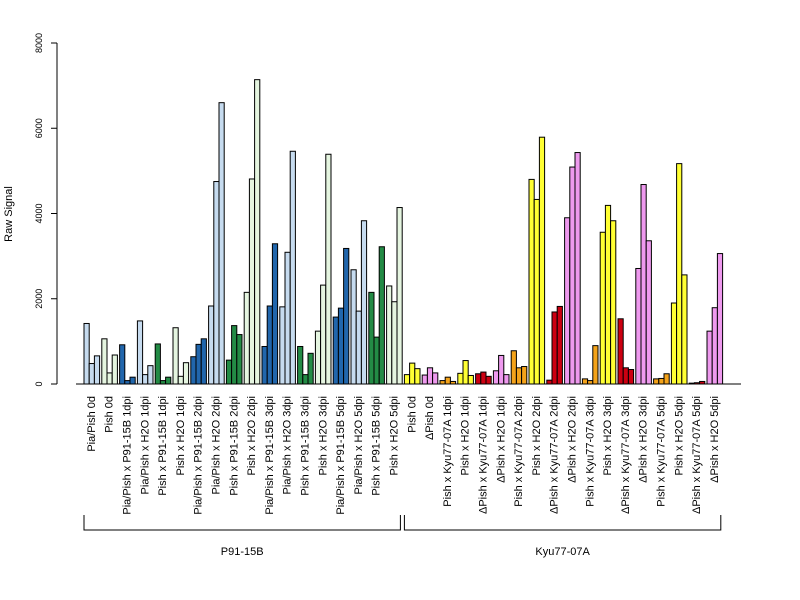 The width and height of the screenshot is (800, 600). What do you see at coordinates (466, 435) in the screenshot?
I see `category-label: Pish x H2O 1dpi` at bounding box center [466, 435].